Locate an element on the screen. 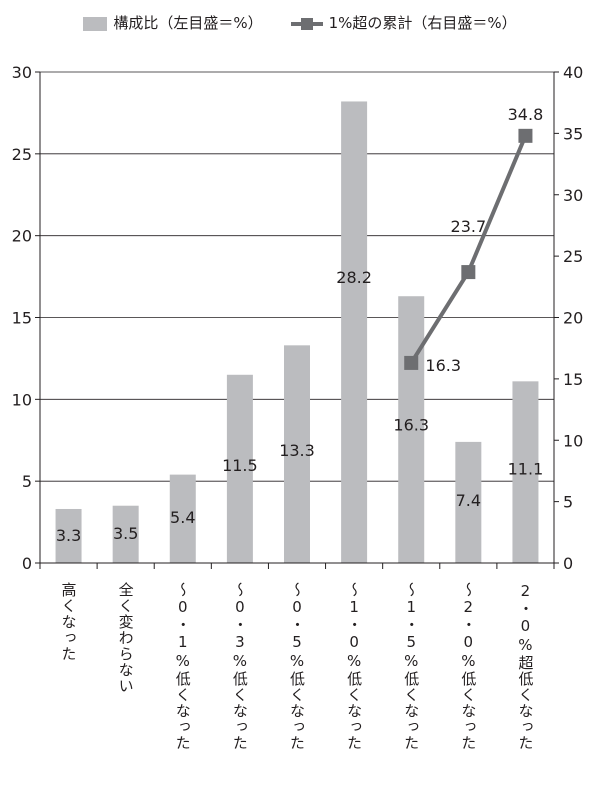 This screenshot has width=600, height=793. legend: 構成比（左目盛＝%） 1%超の累計（右目盛＝%） is located at coordinates (300, 22).